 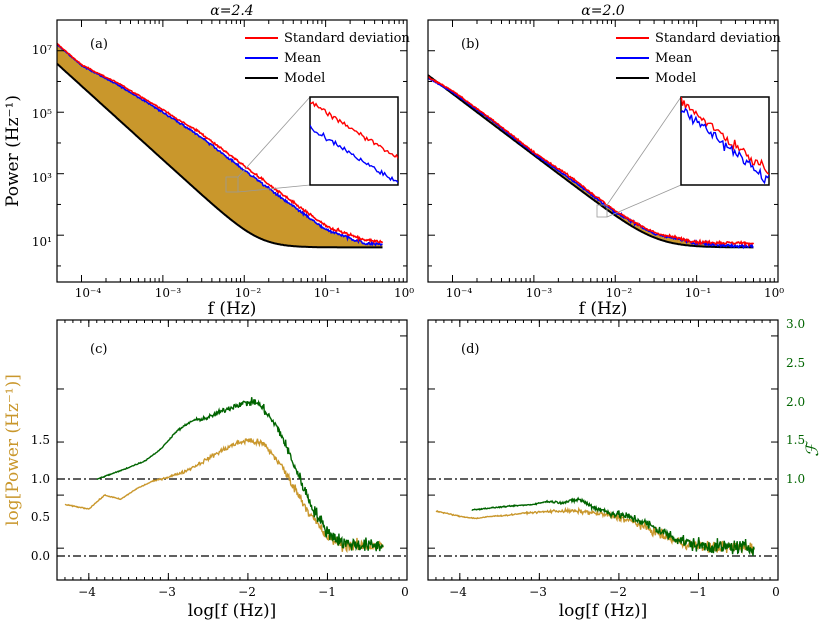 I want to click on panel-d-xtick-label: −4, so click(x=458, y=592).